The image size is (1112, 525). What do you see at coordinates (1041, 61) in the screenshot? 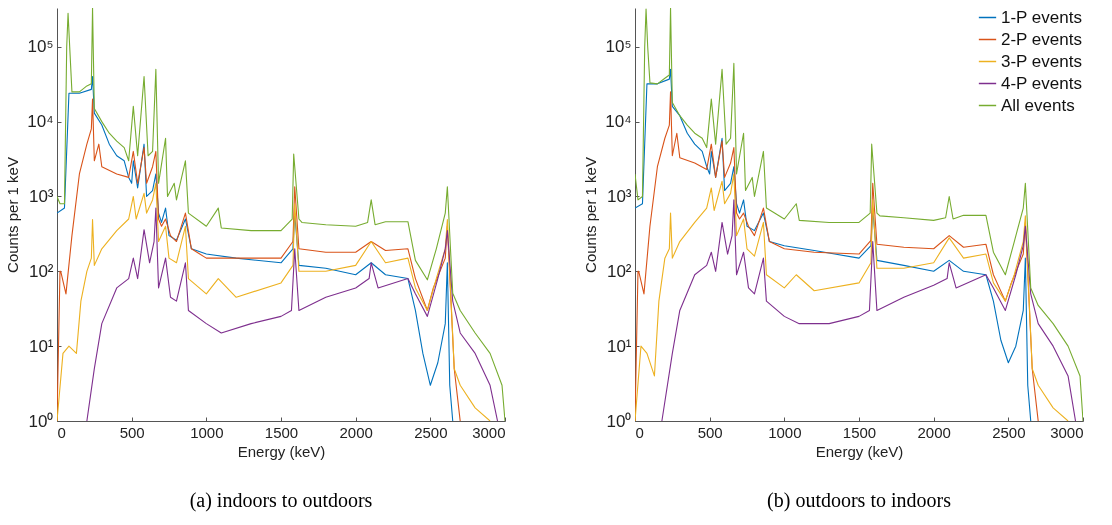
I see `legend-label: 3-P events` at bounding box center [1041, 61].